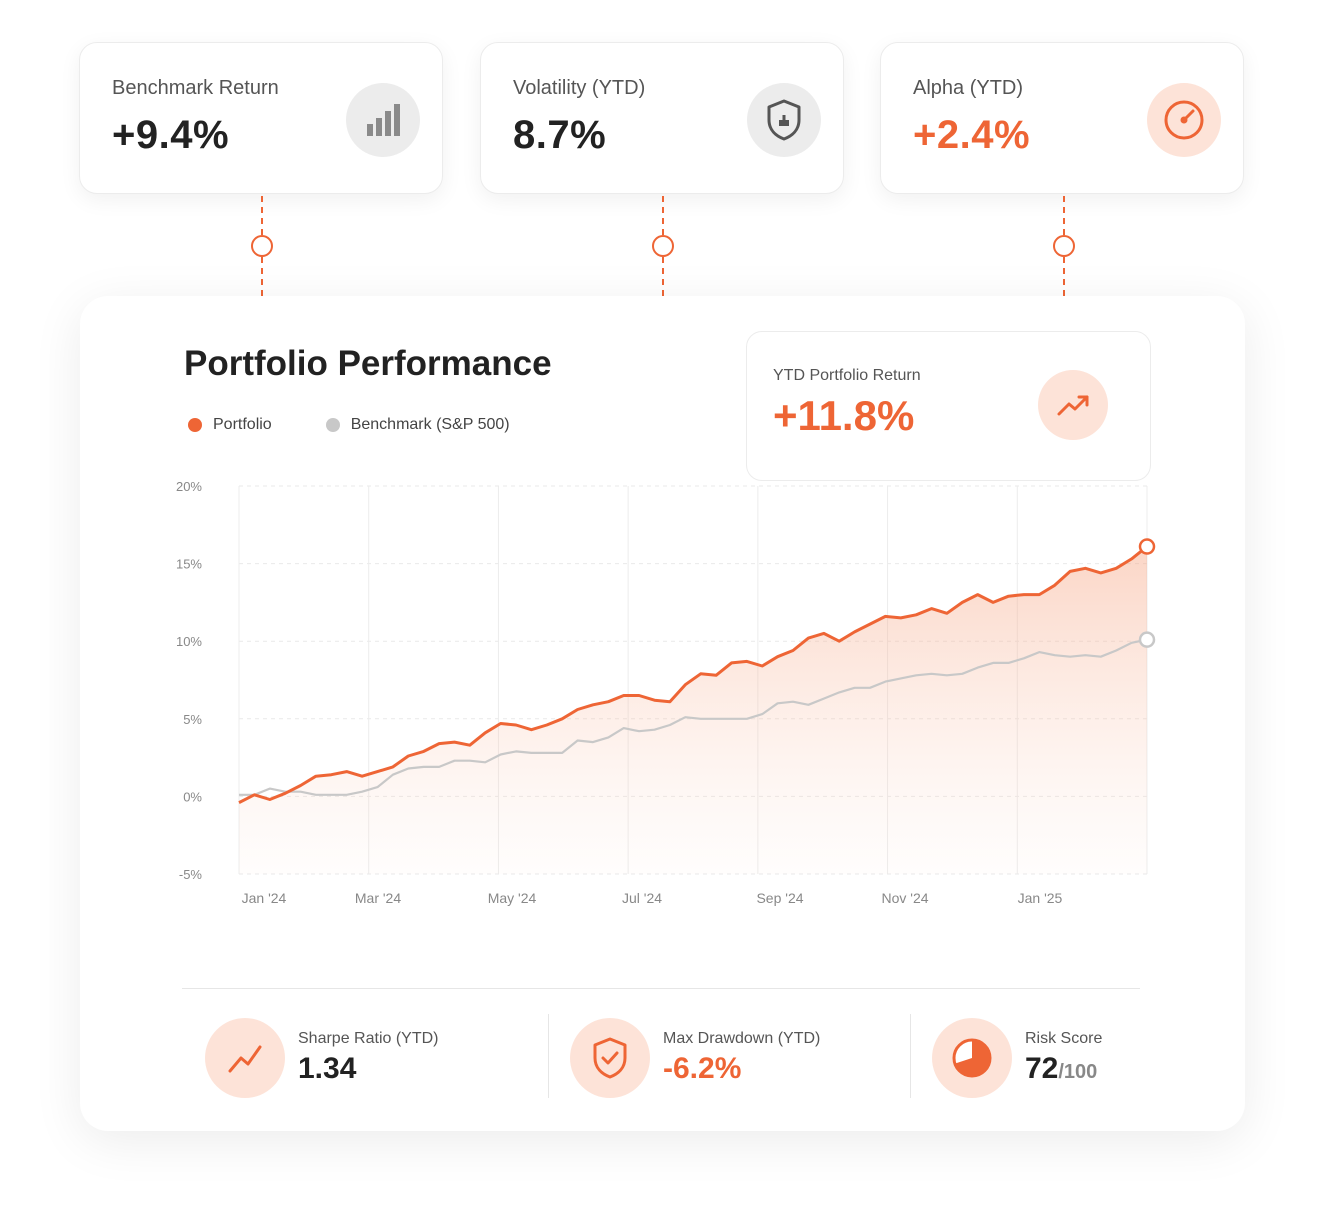 The width and height of the screenshot is (1326, 1212). What do you see at coordinates (1061, 1068) in the screenshot?
I see `stat-value: 72/100` at bounding box center [1061, 1068].